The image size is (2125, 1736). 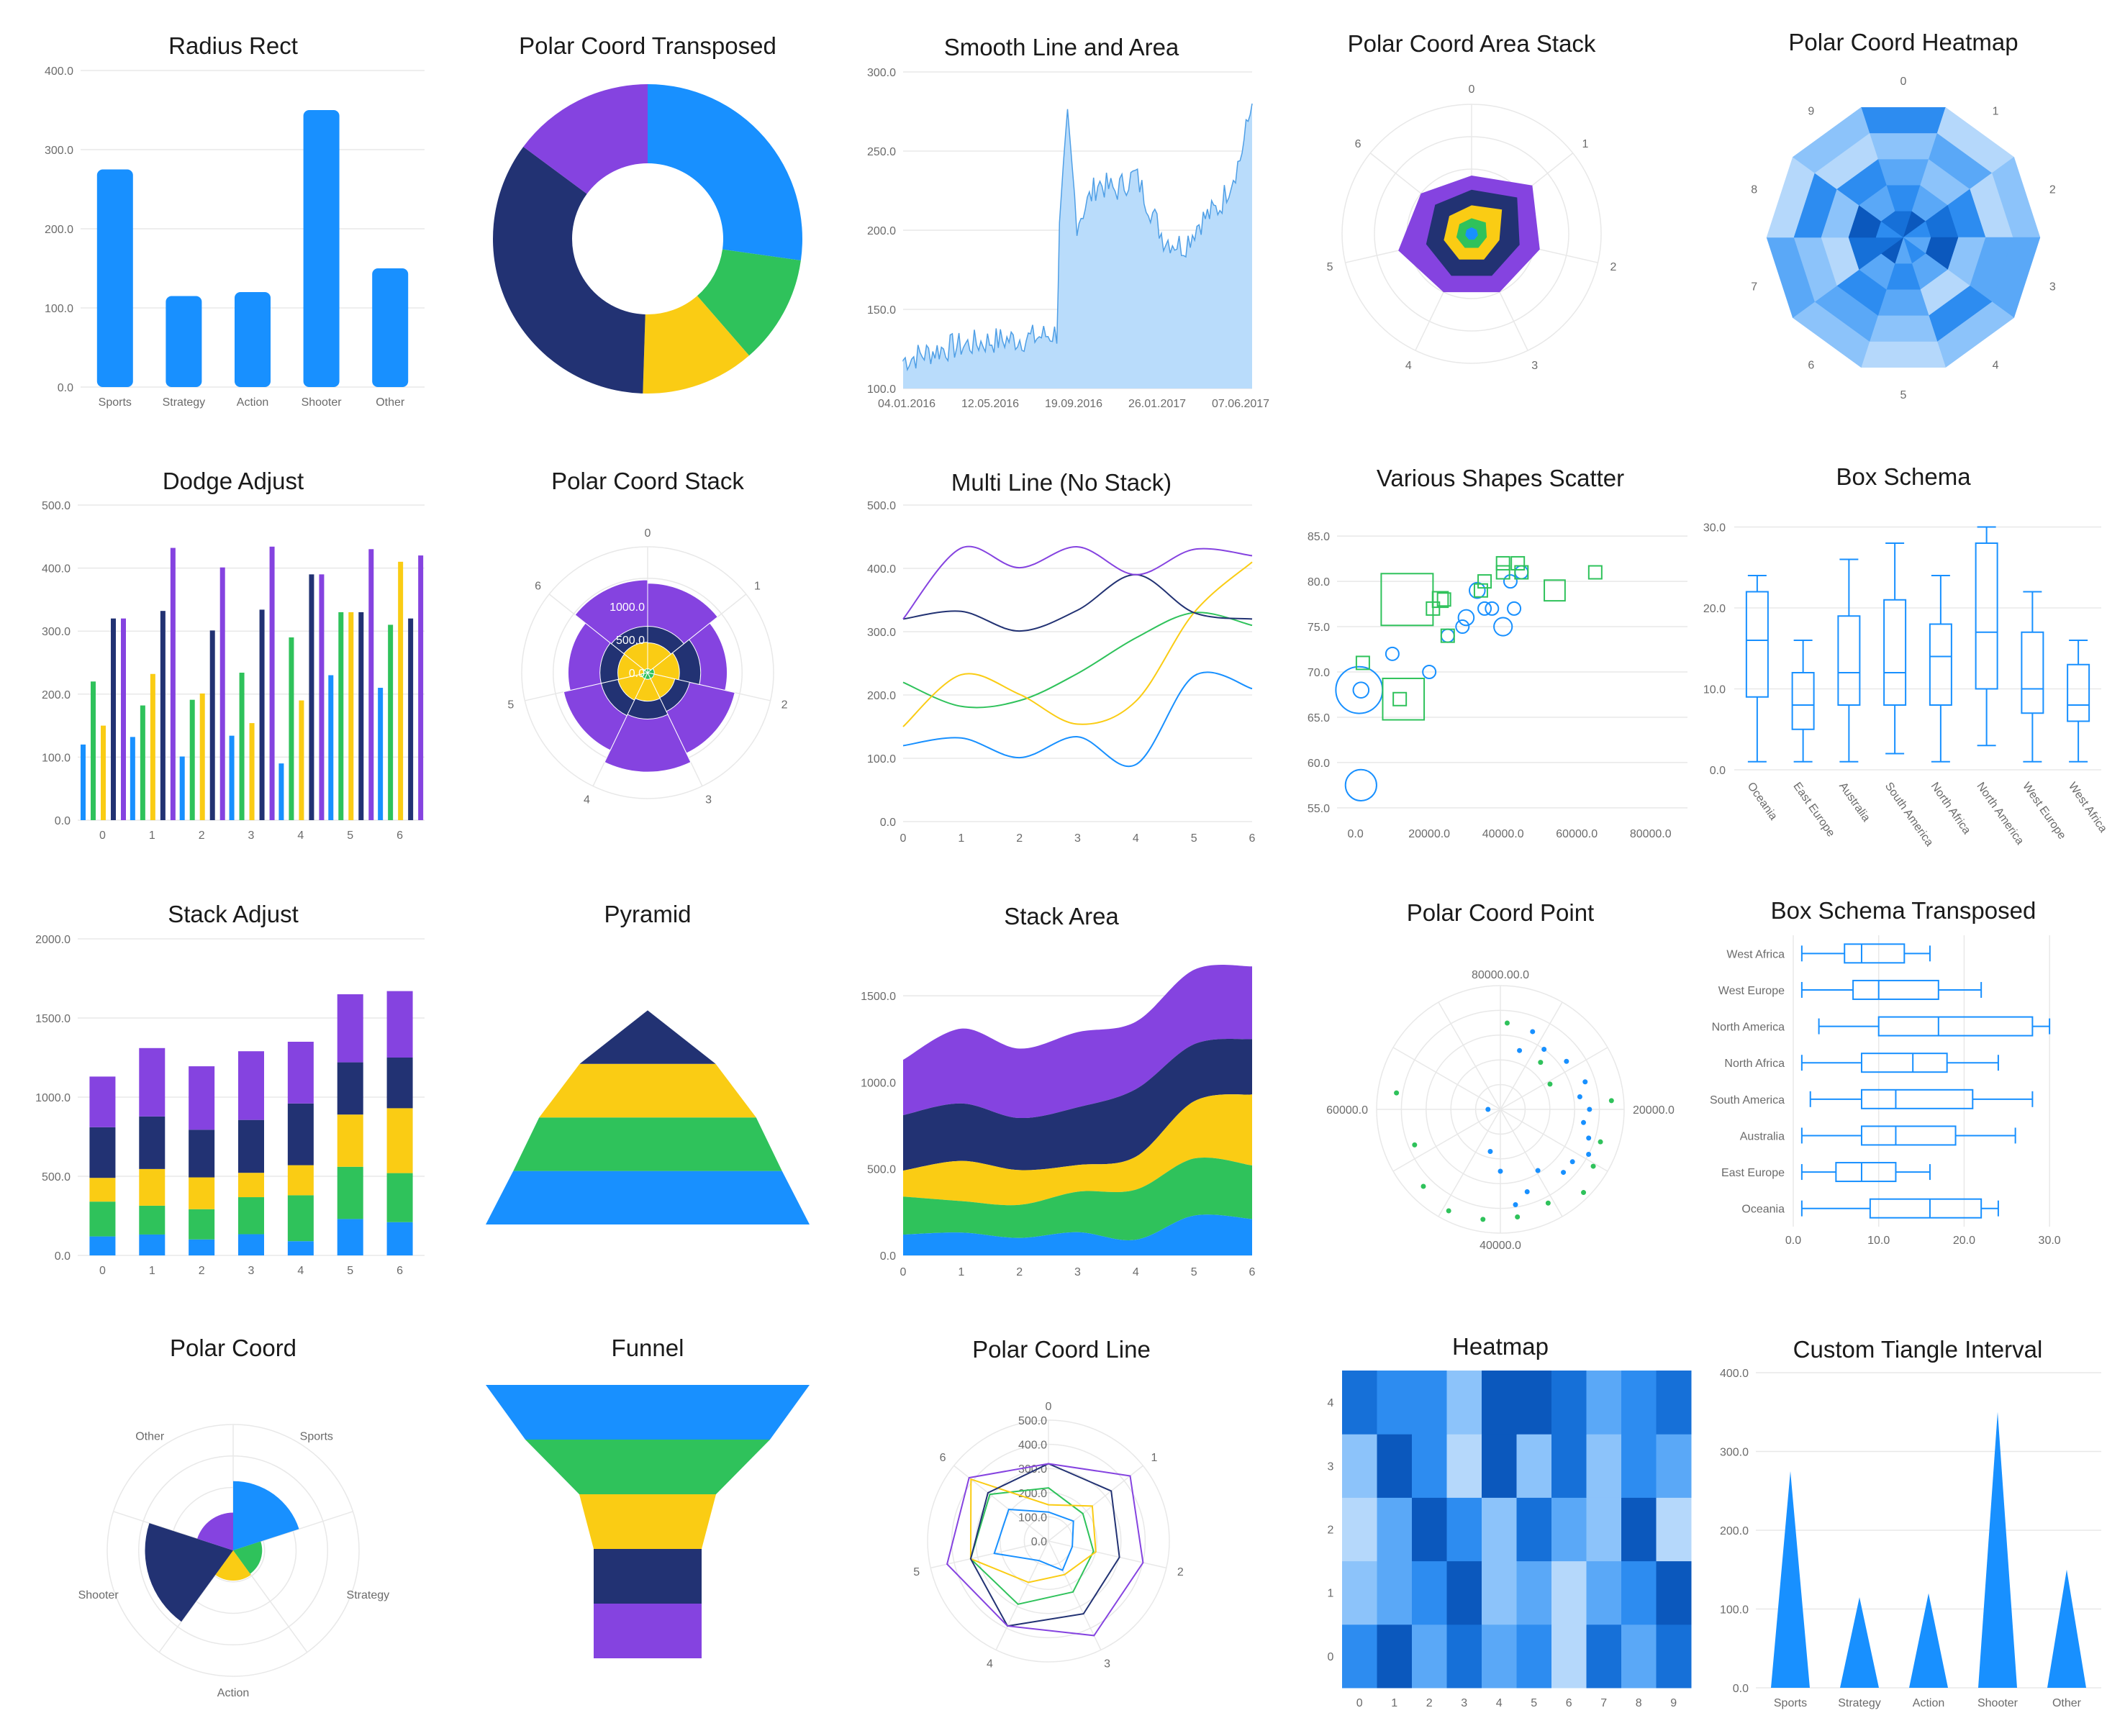 What do you see at coordinates (1347, 1110) in the screenshot?
I see `polar-point-axis-label: 60000.0` at bounding box center [1347, 1110].